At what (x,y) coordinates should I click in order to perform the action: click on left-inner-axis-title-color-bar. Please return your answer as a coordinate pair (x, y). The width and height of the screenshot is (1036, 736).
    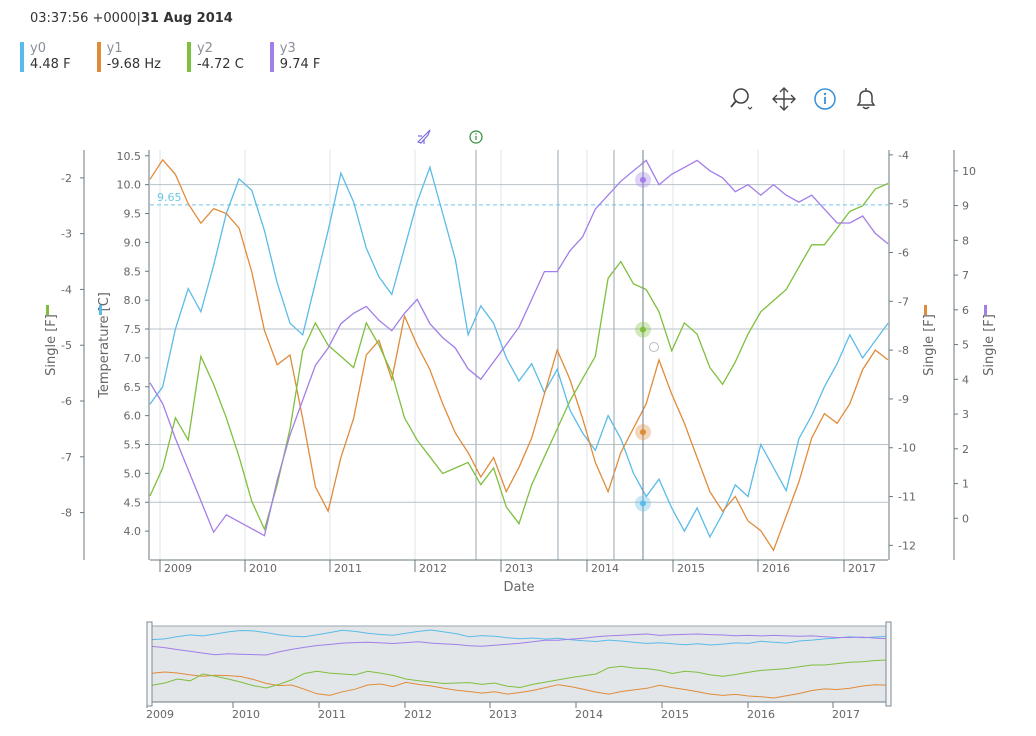
    Looking at the image, I should click on (100, 310).